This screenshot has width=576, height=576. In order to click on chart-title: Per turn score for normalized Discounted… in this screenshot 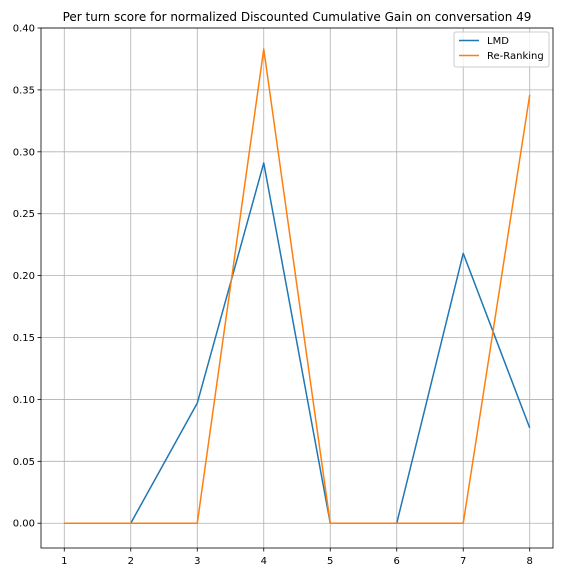, I will do `click(297, 17)`.